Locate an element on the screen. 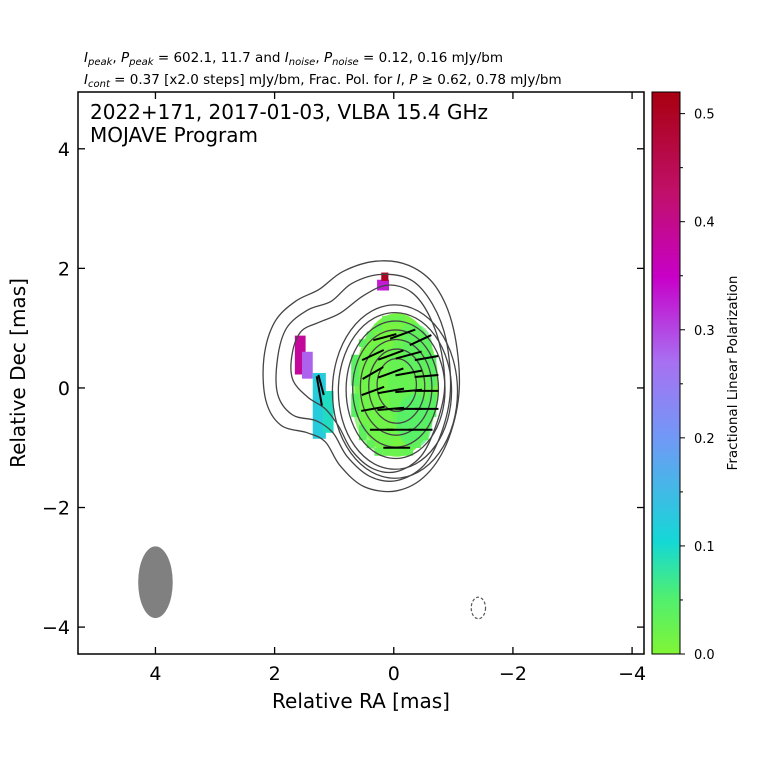 This screenshot has width=760, height=760. colorbar-tick-label: 0.2 is located at coordinates (704, 439).